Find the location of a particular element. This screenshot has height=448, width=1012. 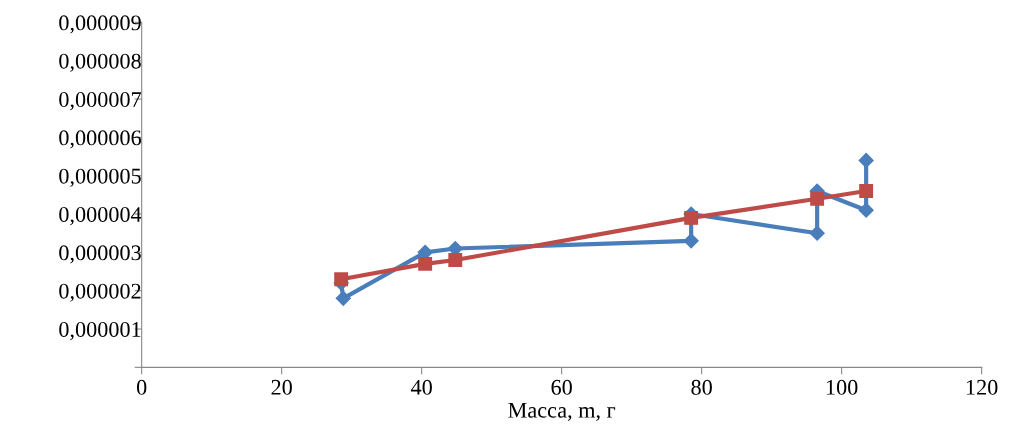

x-tick-label: 80 is located at coordinates (701, 387).